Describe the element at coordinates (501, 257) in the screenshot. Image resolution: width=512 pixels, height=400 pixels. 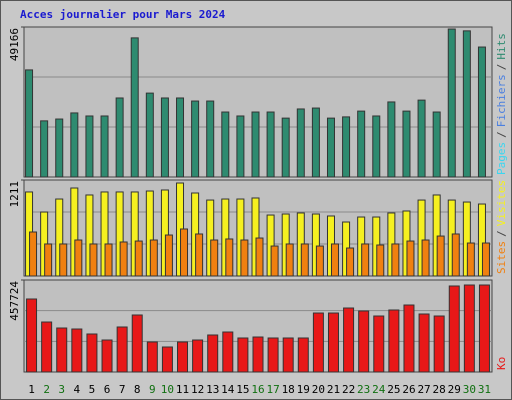
I see `legend-entry: Sites` at that location.